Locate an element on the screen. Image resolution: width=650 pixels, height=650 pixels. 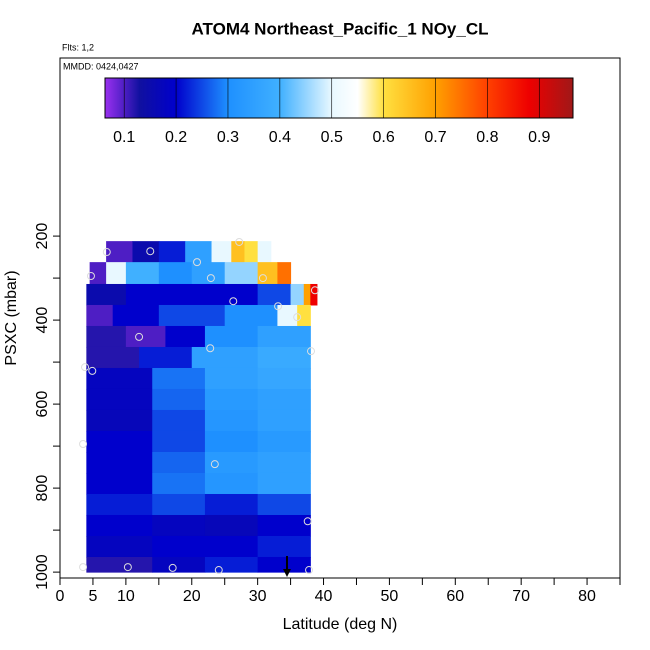
colorbar-tick-label: 0.9 is located at coordinates (539, 137).